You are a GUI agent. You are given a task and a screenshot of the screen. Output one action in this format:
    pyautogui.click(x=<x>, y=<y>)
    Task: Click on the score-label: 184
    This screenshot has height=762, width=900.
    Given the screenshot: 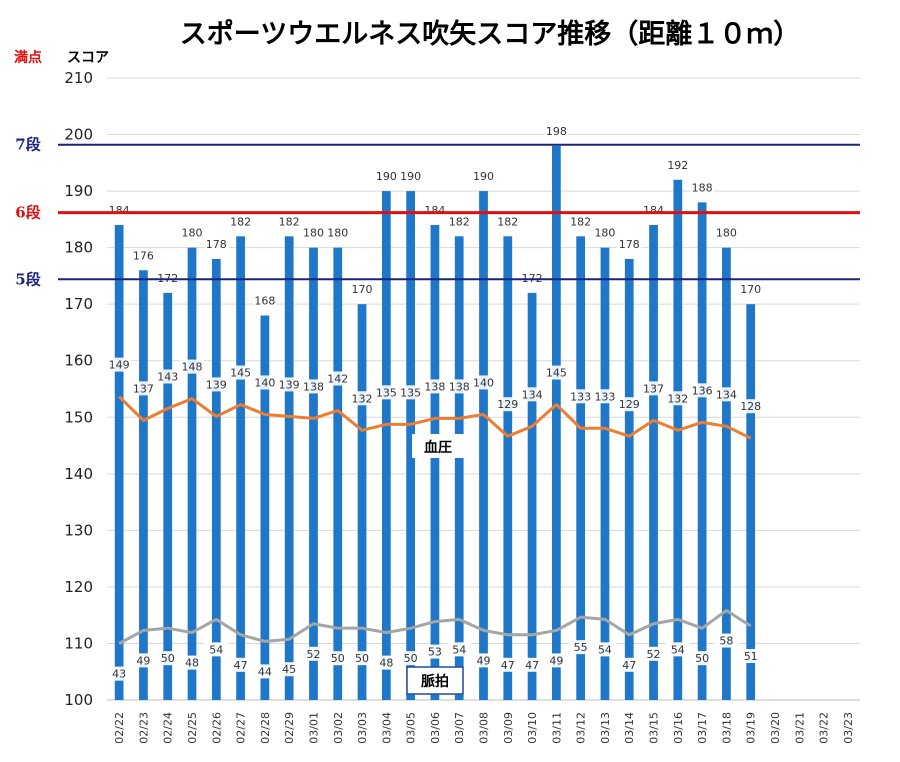 What is the action you would take?
    pyautogui.click(x=653, y=210)
    